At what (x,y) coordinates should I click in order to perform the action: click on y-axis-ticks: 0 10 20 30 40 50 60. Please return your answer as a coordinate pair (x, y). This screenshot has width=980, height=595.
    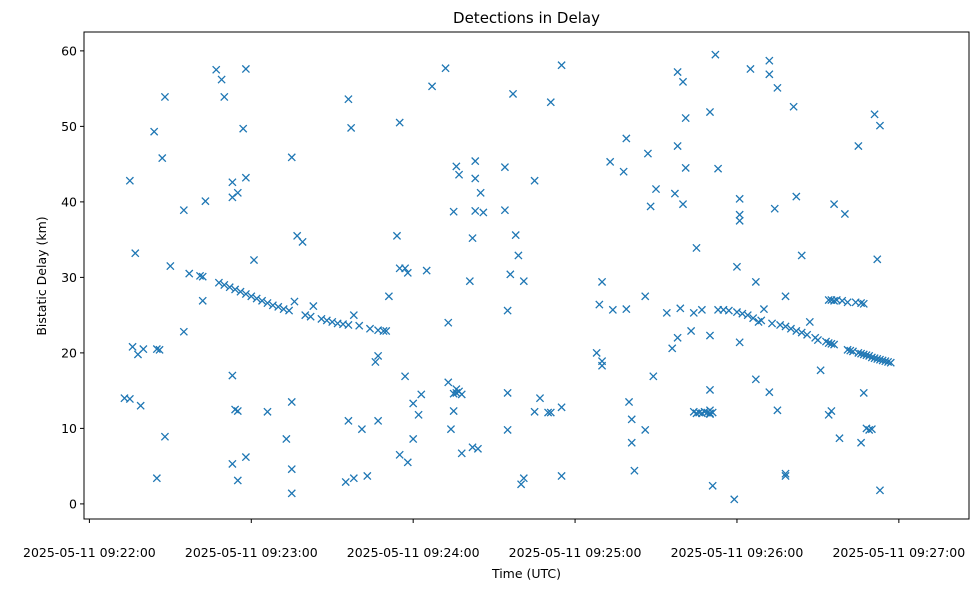
    Looking at the image, I should click on (72, 277).